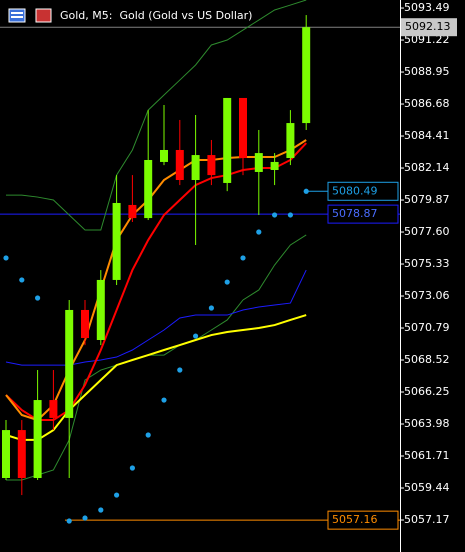  I want to click on y-tick-label: 5075.33, so click(427, 263).